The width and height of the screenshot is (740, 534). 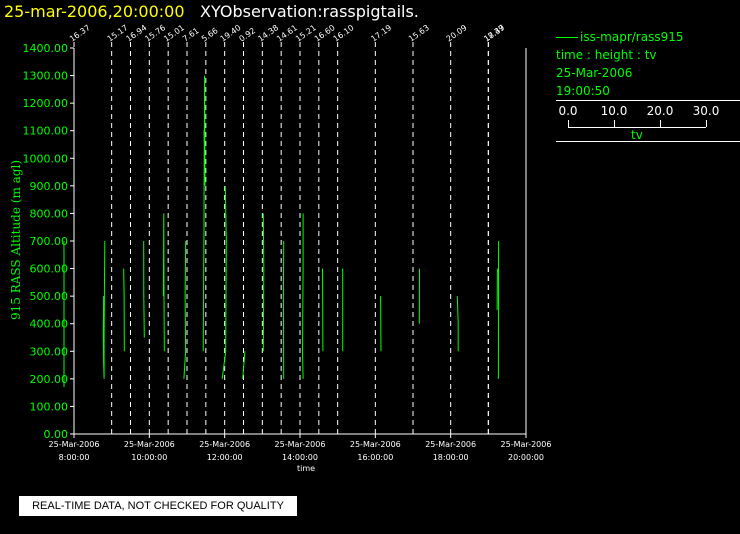 What do you see at coordinates (325, 33) in the screenshot?
I see `profile-label: 16.60` at bounding box center [325, 33].